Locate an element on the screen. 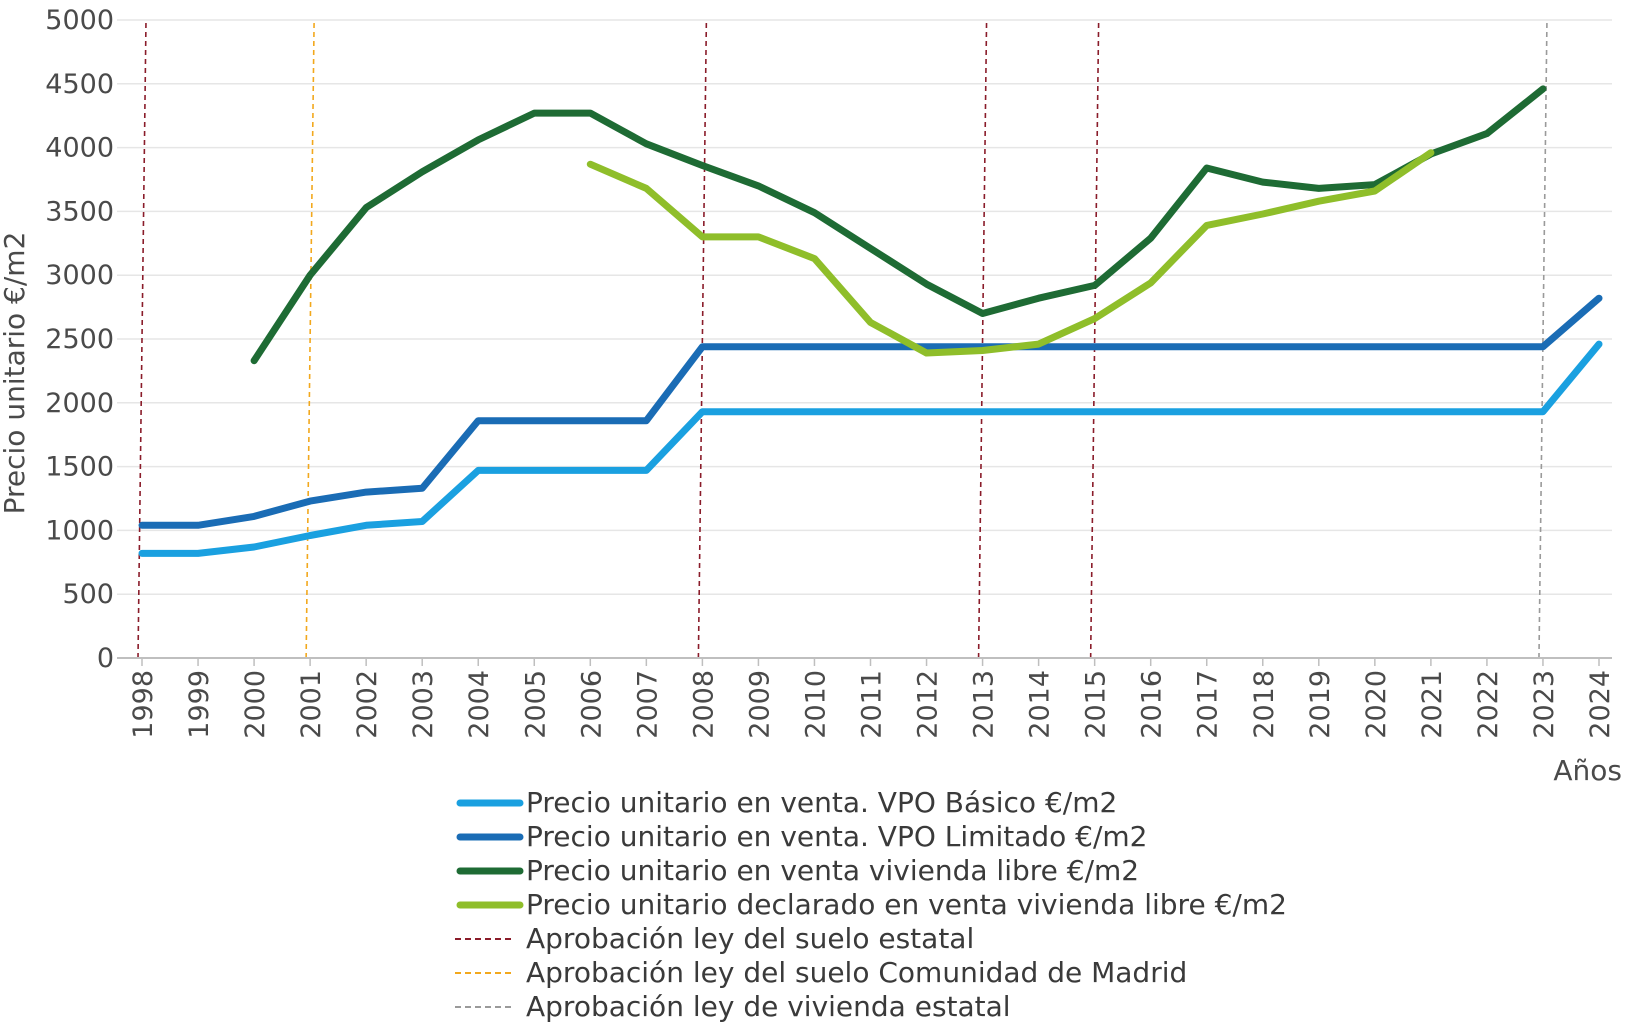  x-tick-label: 2002 is located at coordinates (367, 704).